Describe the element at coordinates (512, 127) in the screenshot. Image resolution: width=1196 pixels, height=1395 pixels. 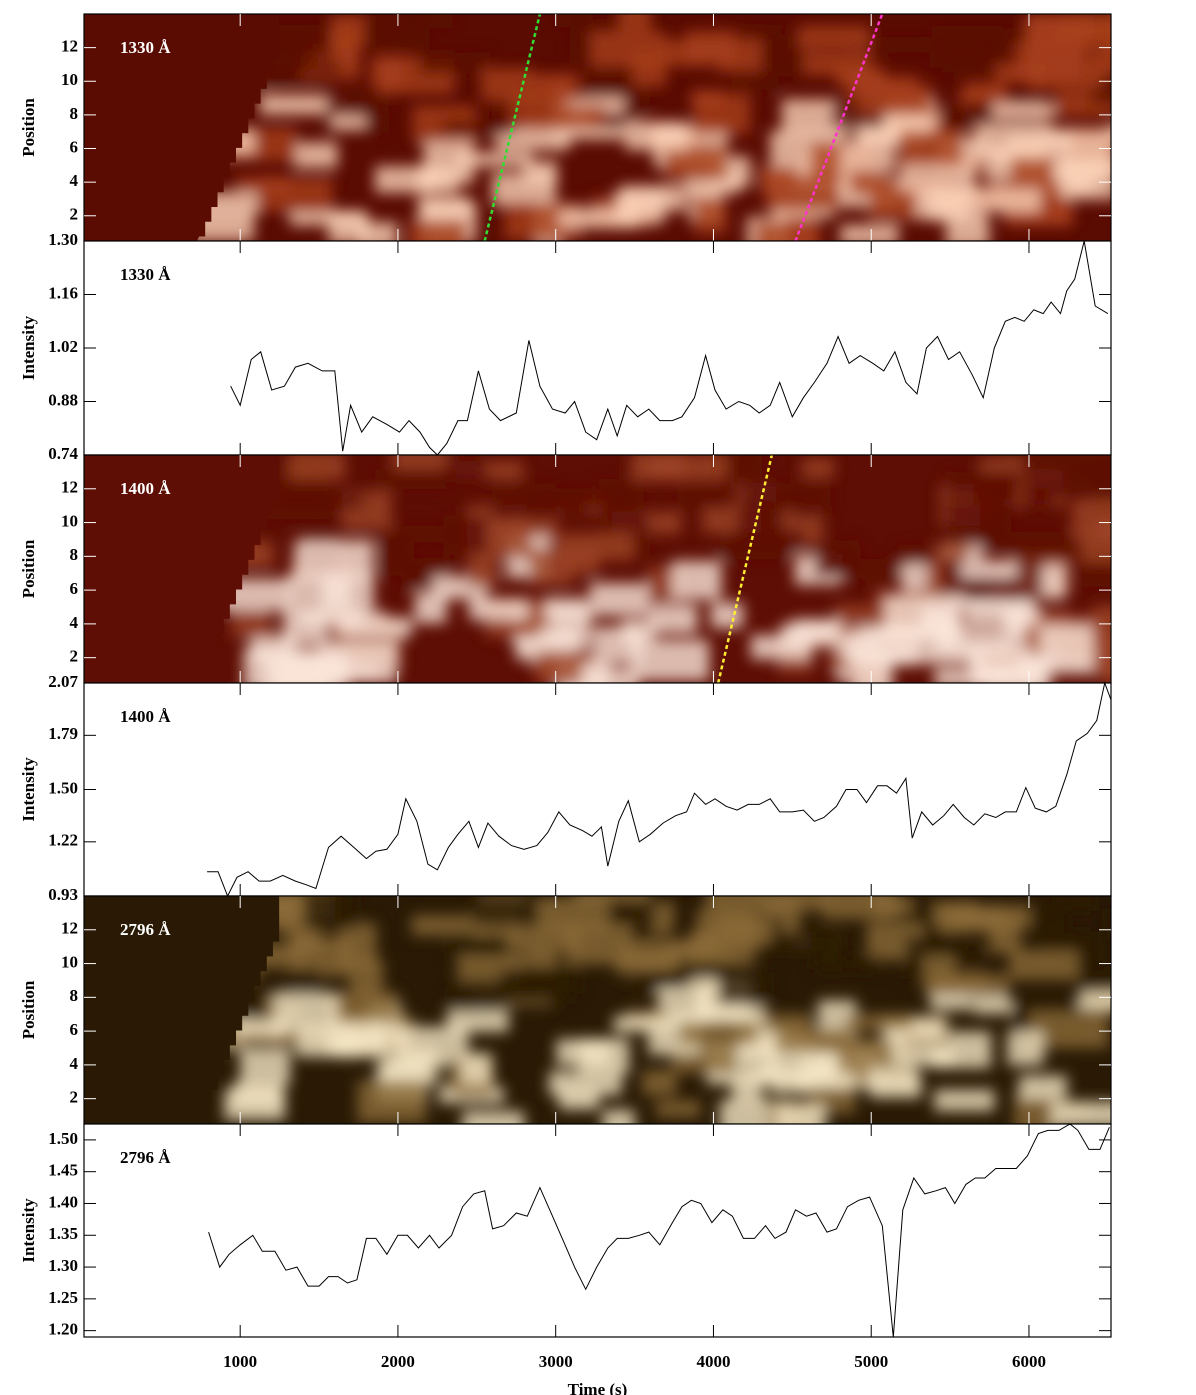
I see `annotation-line` at that location.